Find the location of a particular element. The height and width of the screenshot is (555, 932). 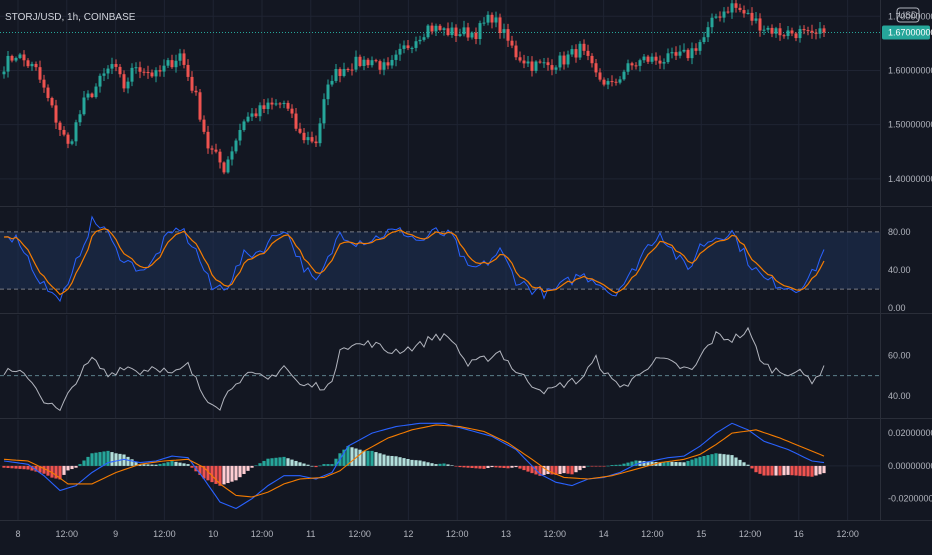

x-tick-label: 14 is located at coordinates (604, 534).